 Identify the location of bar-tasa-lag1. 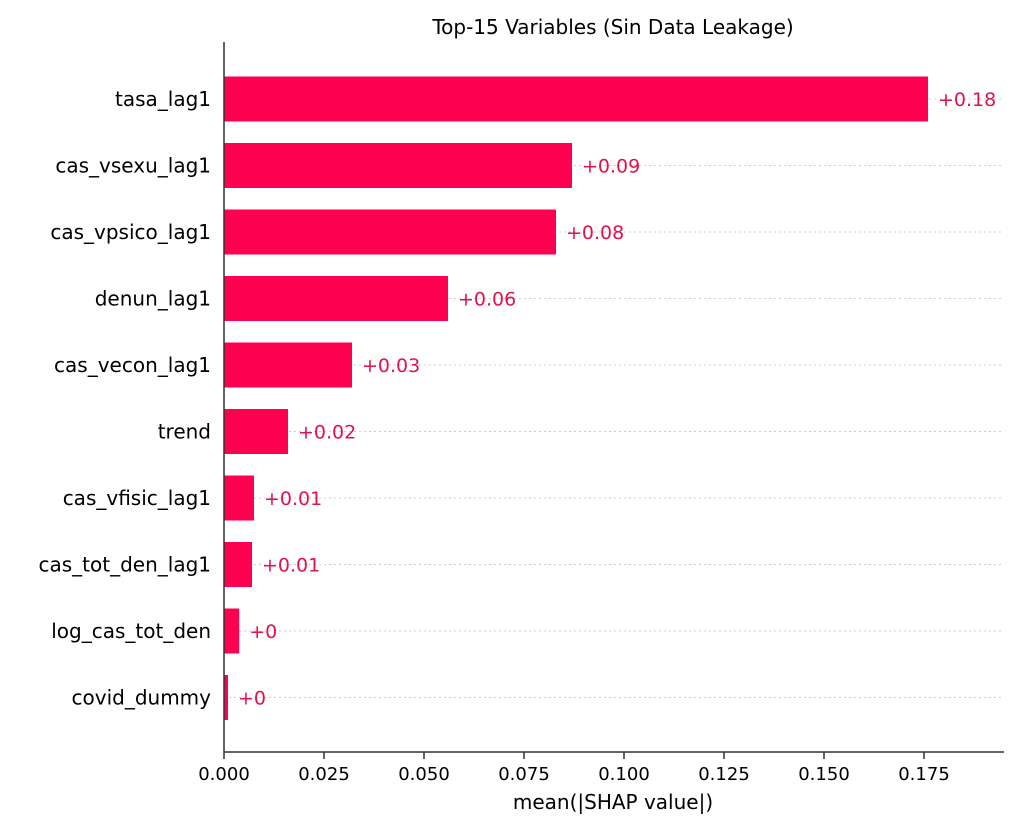
(576, 99).